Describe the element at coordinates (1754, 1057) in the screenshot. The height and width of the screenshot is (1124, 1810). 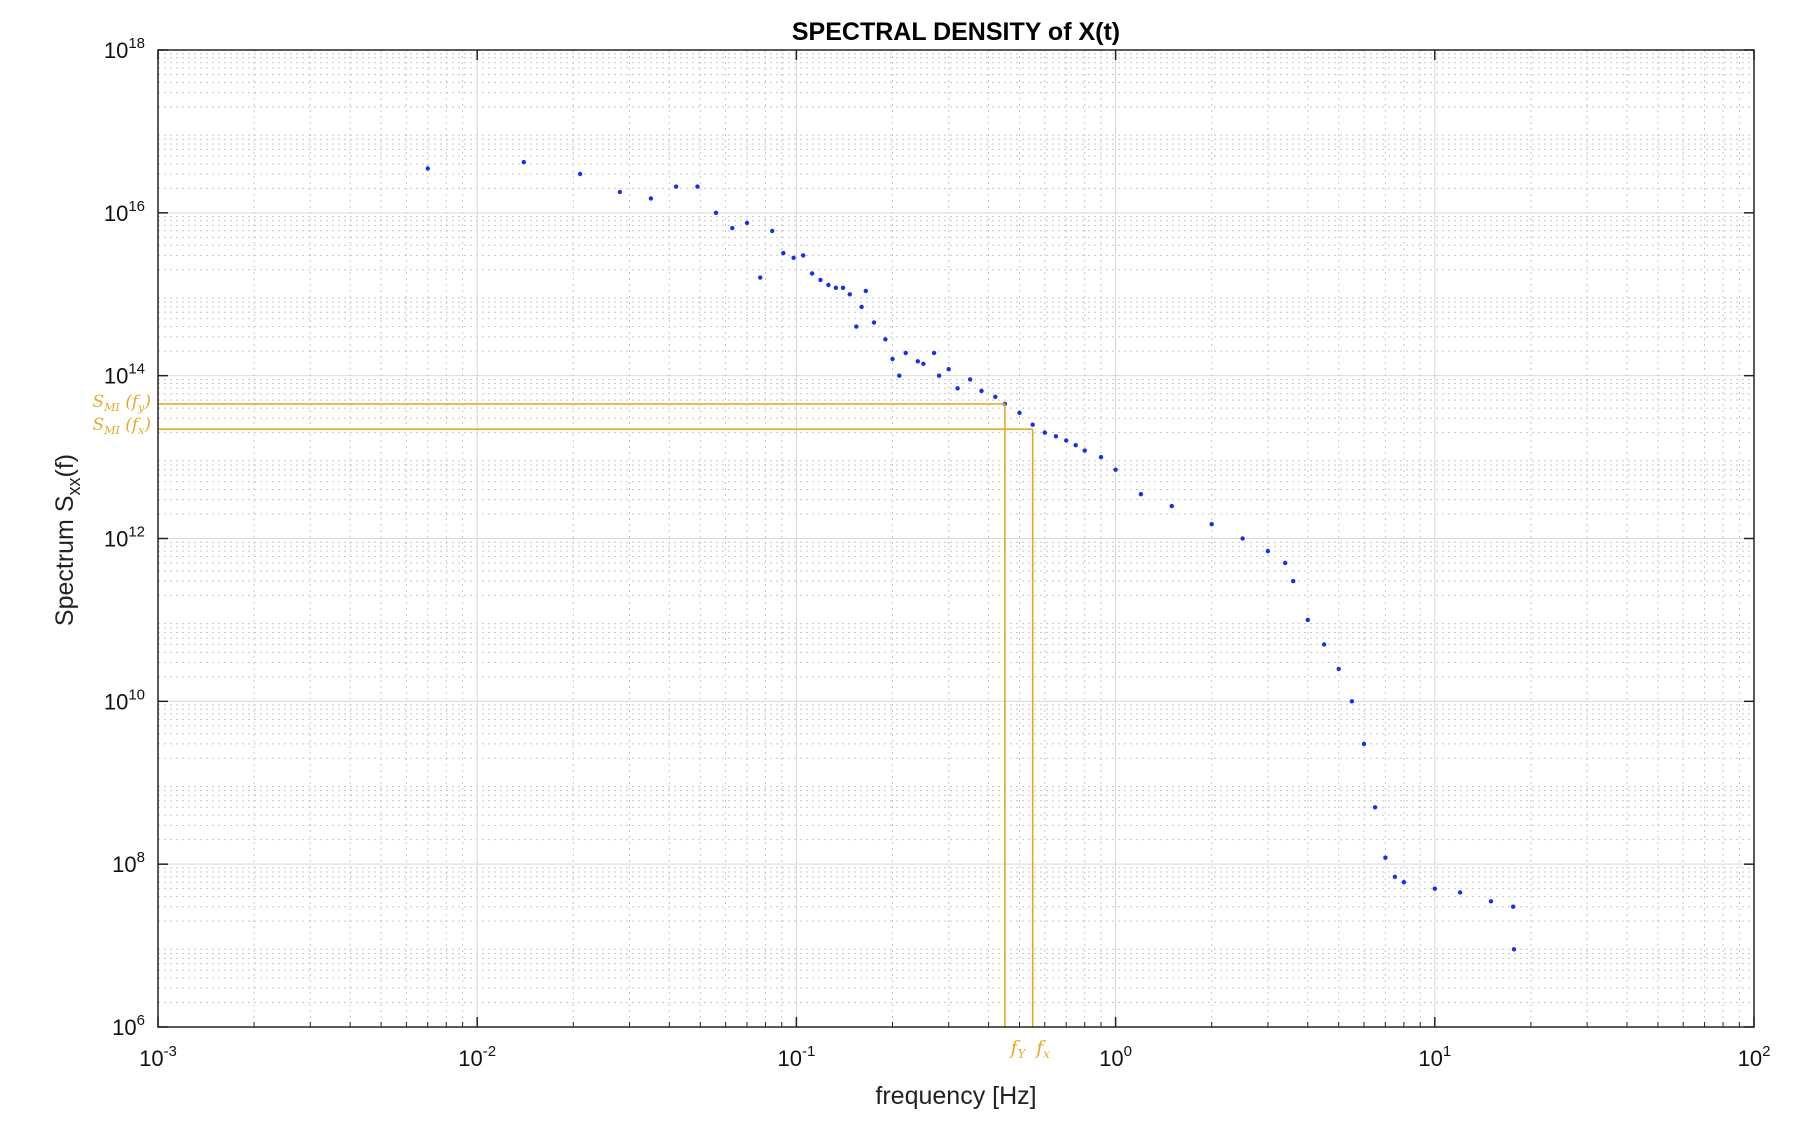
I see `x-tick-label: 10²` at that location.